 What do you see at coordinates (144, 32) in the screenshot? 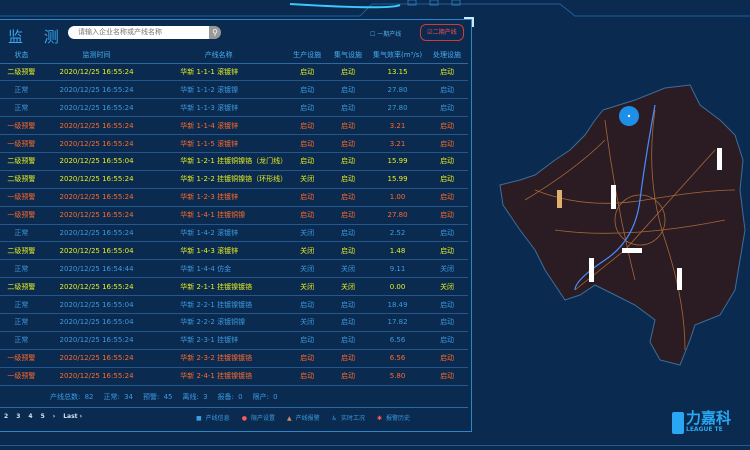
I see `search-input` at bounding box center [144, 32].